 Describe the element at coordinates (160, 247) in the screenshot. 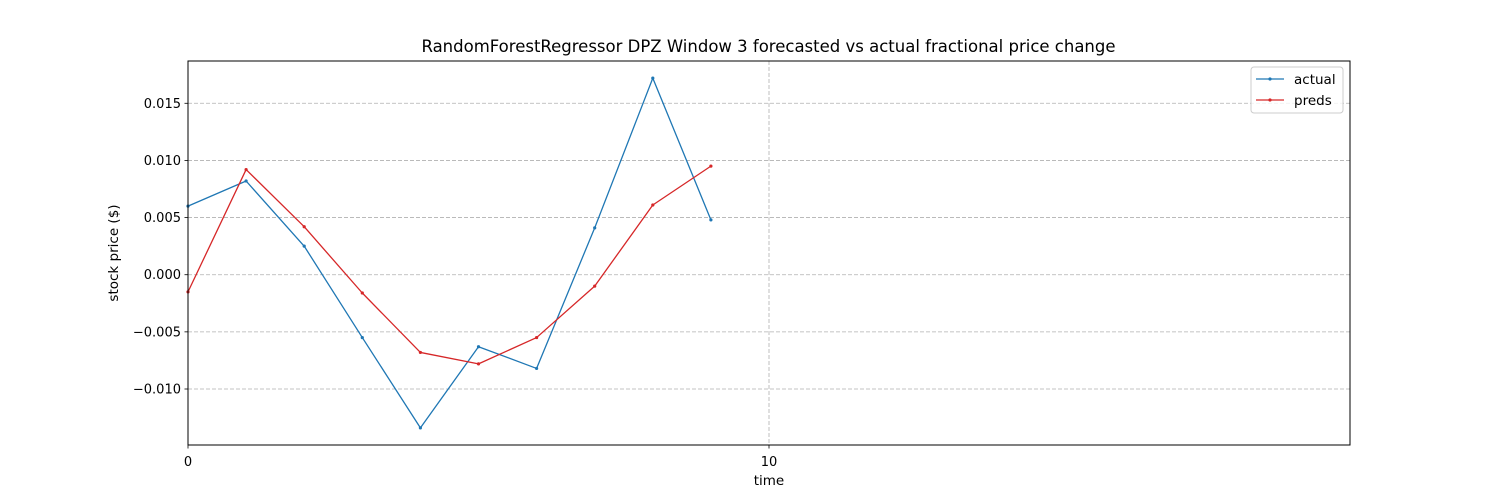

I see `y-axis-ticks: −0.010 −0.005 0.000 0.005 0.010 0.015` at that location.